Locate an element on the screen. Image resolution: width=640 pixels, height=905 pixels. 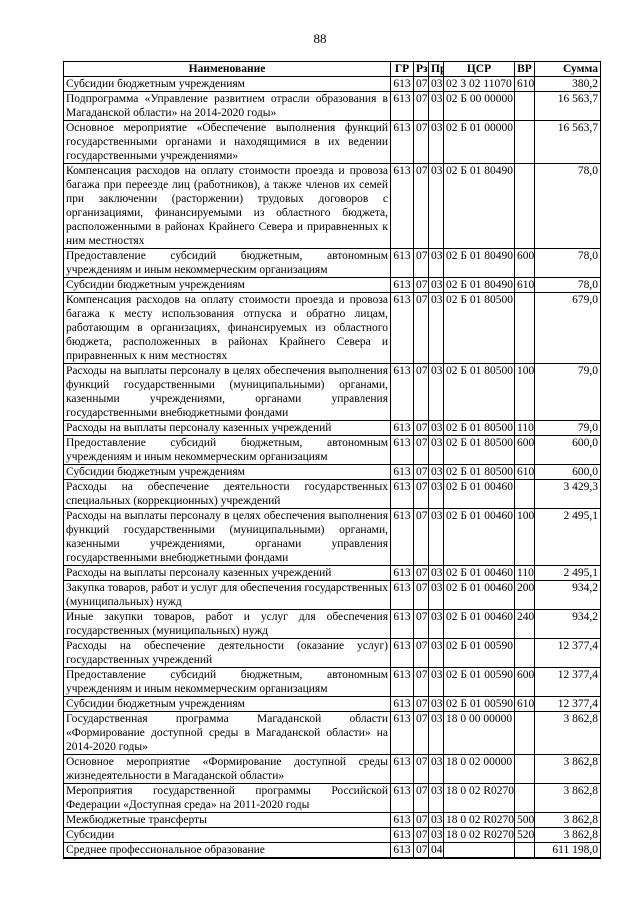
row-vr-code: 200 is located at coordinates (524, 595).